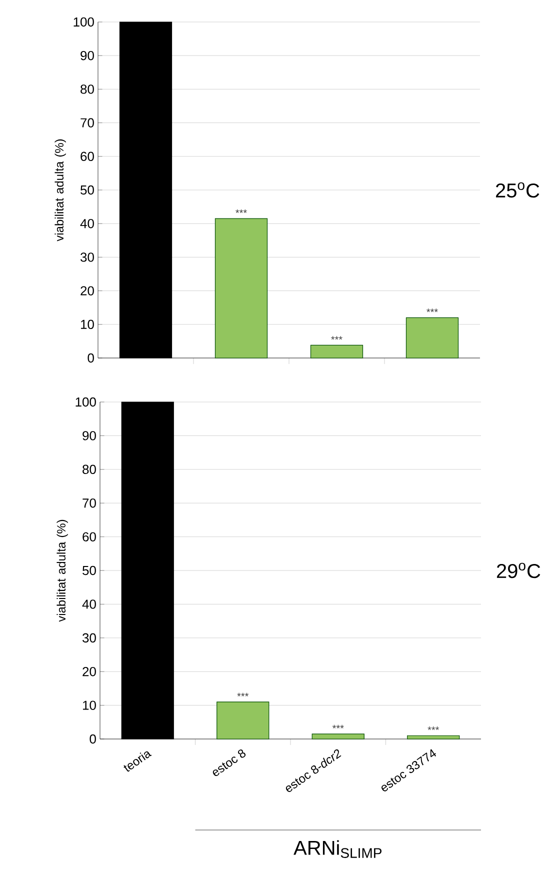  Describe the element at coordinates (338, 849) in the screenshot. I see `text: ARNi$_{SLIMP}$` at that location.